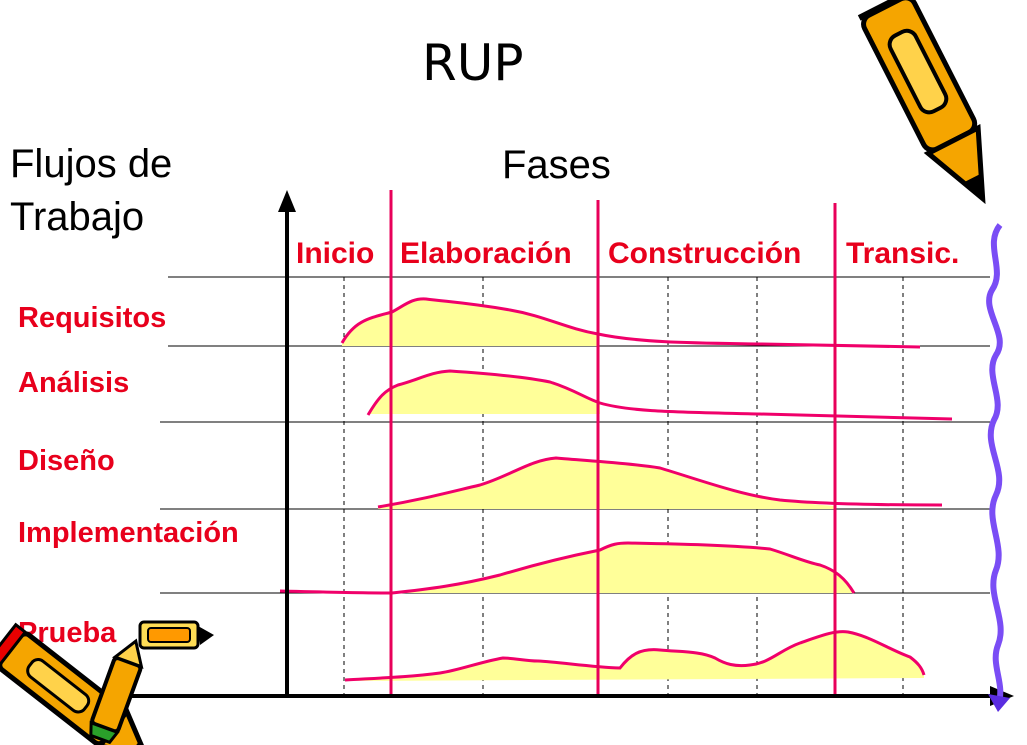 The width and height of the screenshot is (1027, 745). Describe the element at coordinates (473, 63) in the screenshot. I see `page-title: RUP` at that location.